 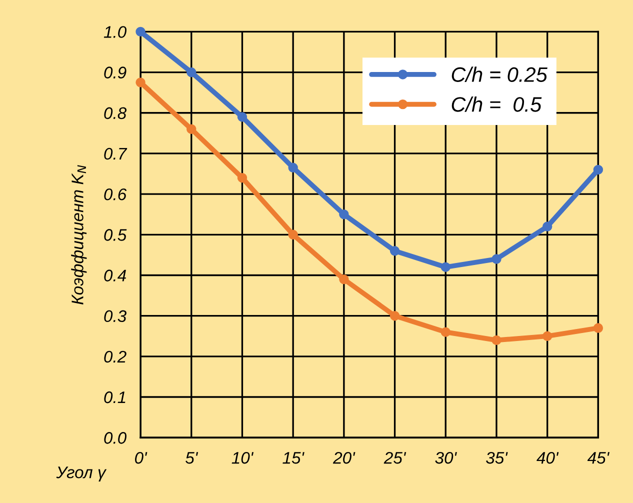 What do you see at coordinates (81, 474) in the screenshot?
I see `x-axis-title: Угол γ` at bounding box center [81, 474].